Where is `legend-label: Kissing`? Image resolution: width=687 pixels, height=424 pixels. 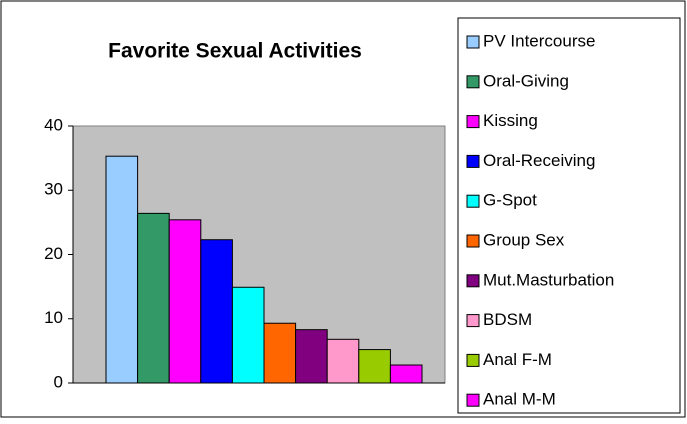 legend-label: Kissing is located at coordinates (510, 120).